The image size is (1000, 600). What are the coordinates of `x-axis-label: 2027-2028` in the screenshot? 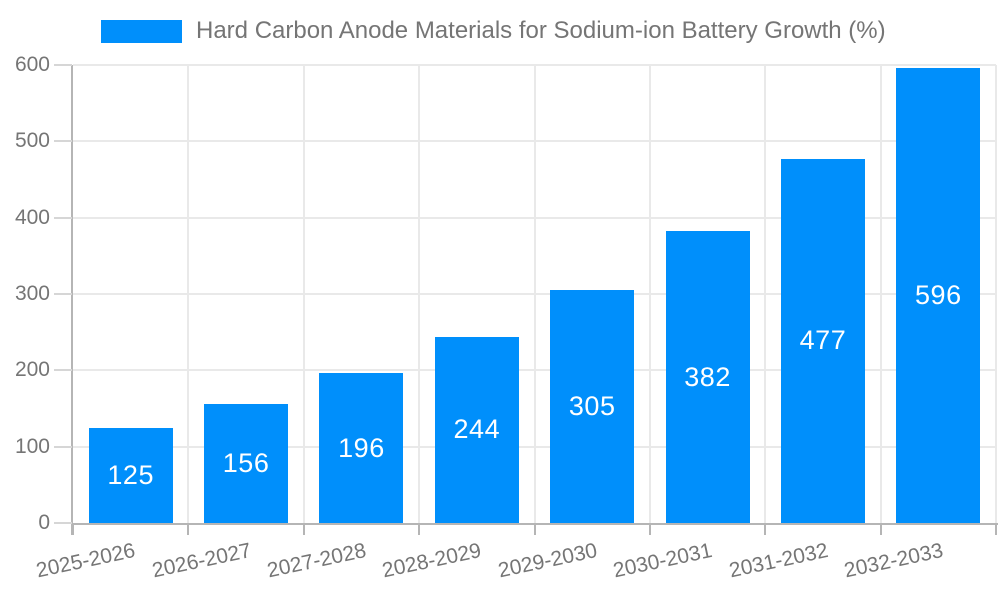 It's located at (317, 561).